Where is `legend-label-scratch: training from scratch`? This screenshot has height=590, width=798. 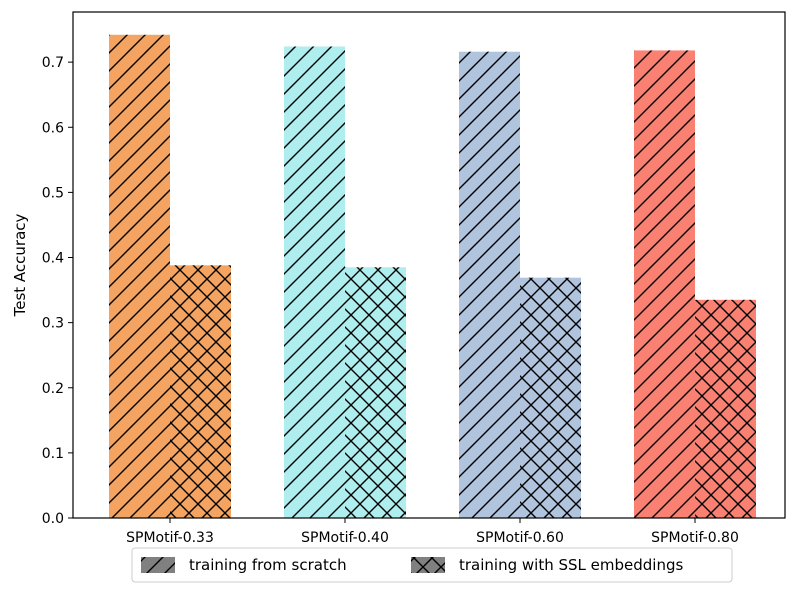
legend-label-scratch: training from scratch is located at coordinates (268, 565).